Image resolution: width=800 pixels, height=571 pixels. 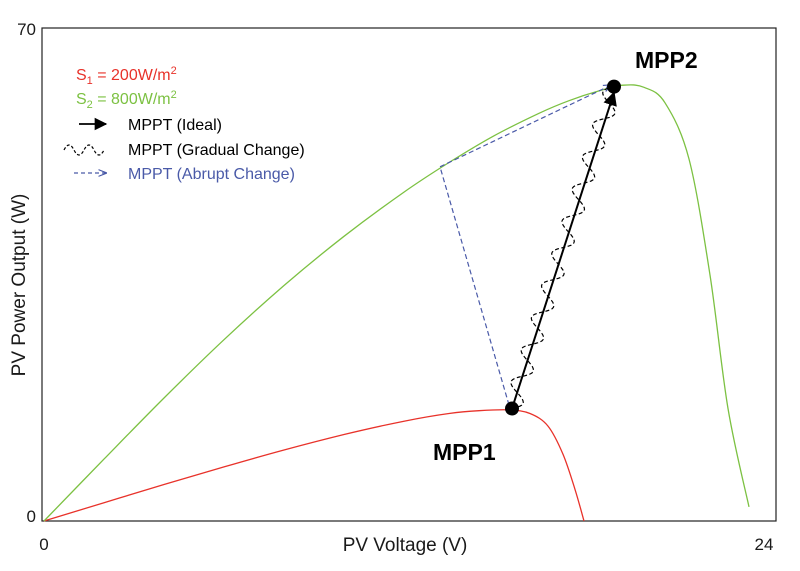 I want to click on series-s1-curve, so click(x=314, y=465).